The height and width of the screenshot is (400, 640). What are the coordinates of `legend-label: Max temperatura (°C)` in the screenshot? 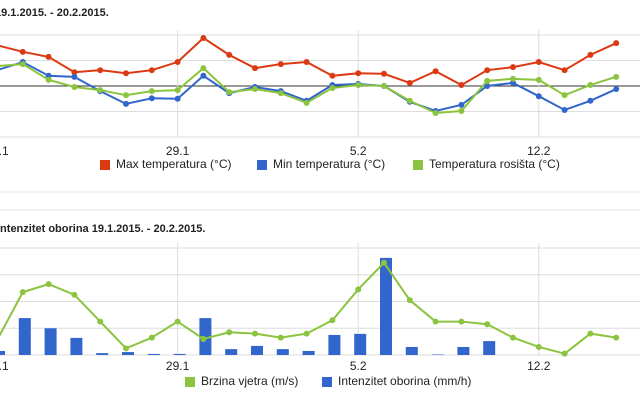 It's located at (174, 164).